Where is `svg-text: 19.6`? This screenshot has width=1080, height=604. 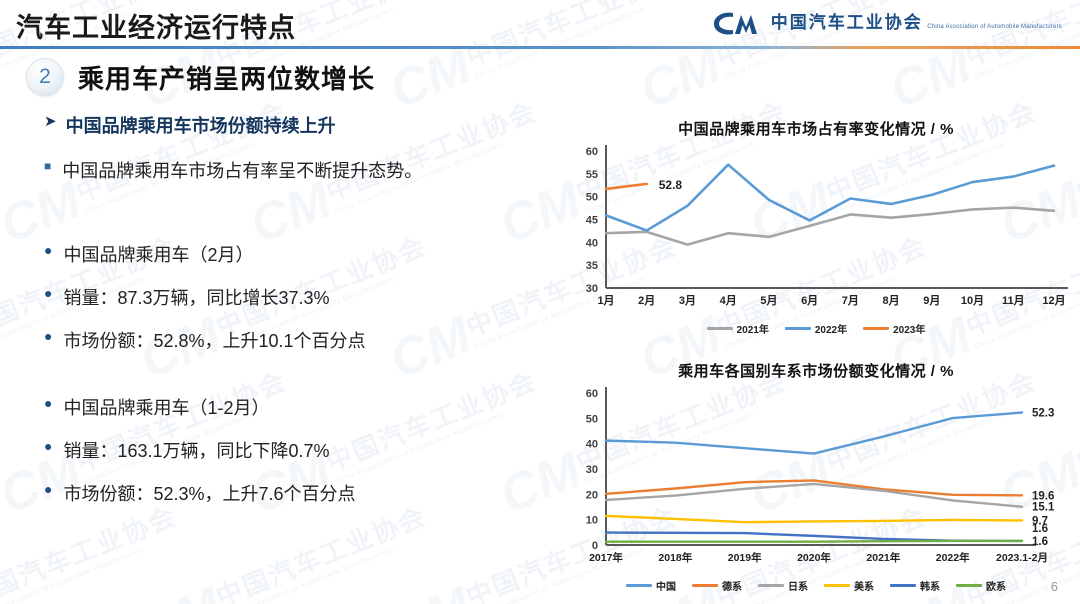 svg-text: 19.6 is located at coordinates (1043, 496).